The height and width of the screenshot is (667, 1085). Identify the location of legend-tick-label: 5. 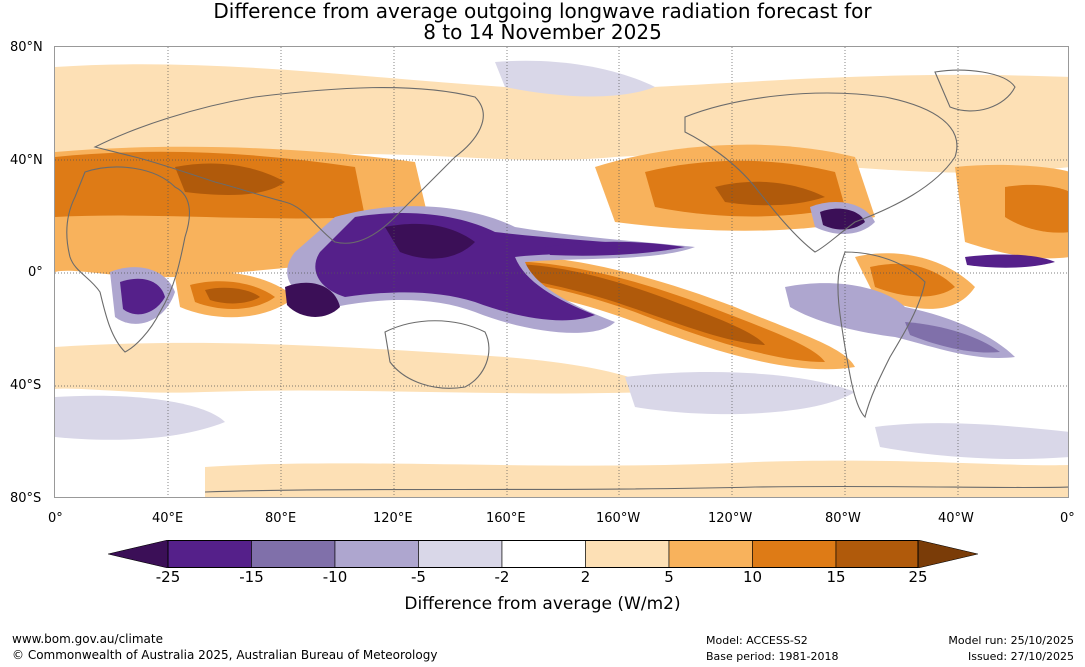
(669, 577).